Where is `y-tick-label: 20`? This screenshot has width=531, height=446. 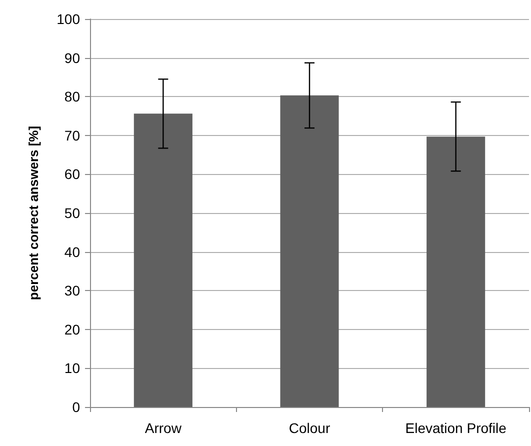
y-tick-label: 20 is located at coordinates (72, 329).